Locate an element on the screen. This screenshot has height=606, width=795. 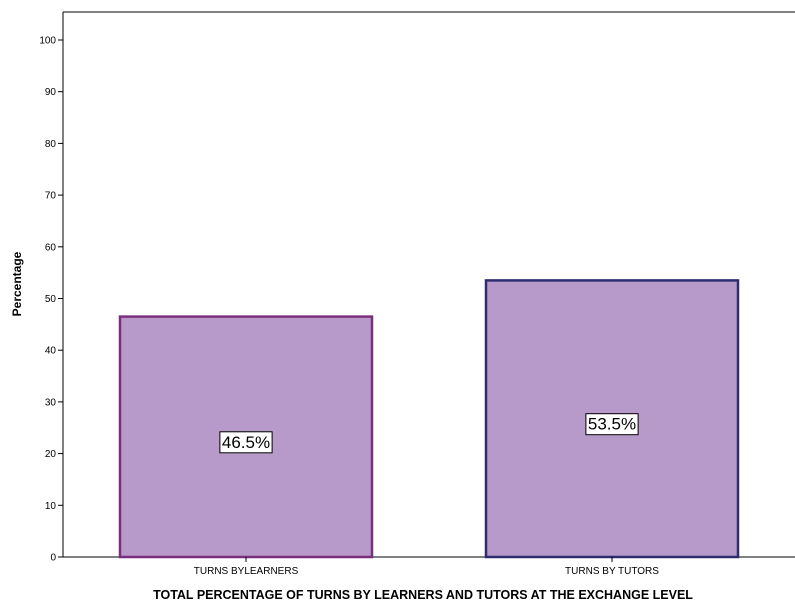
x-category-label: TURNS BYLEARNERS is located at coordinates (246, 571).